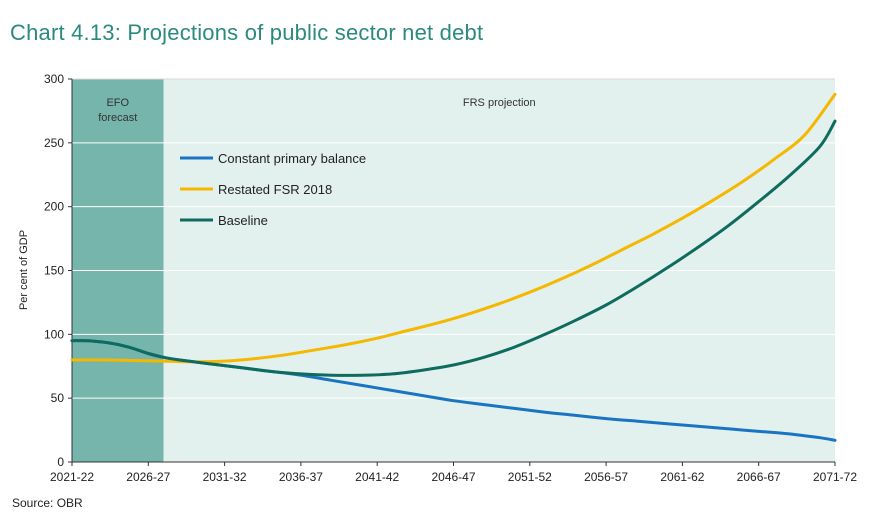 This screenshot has height=520, width=890. I want to click on x-tick-label: 2031-32, so click(225, 477).